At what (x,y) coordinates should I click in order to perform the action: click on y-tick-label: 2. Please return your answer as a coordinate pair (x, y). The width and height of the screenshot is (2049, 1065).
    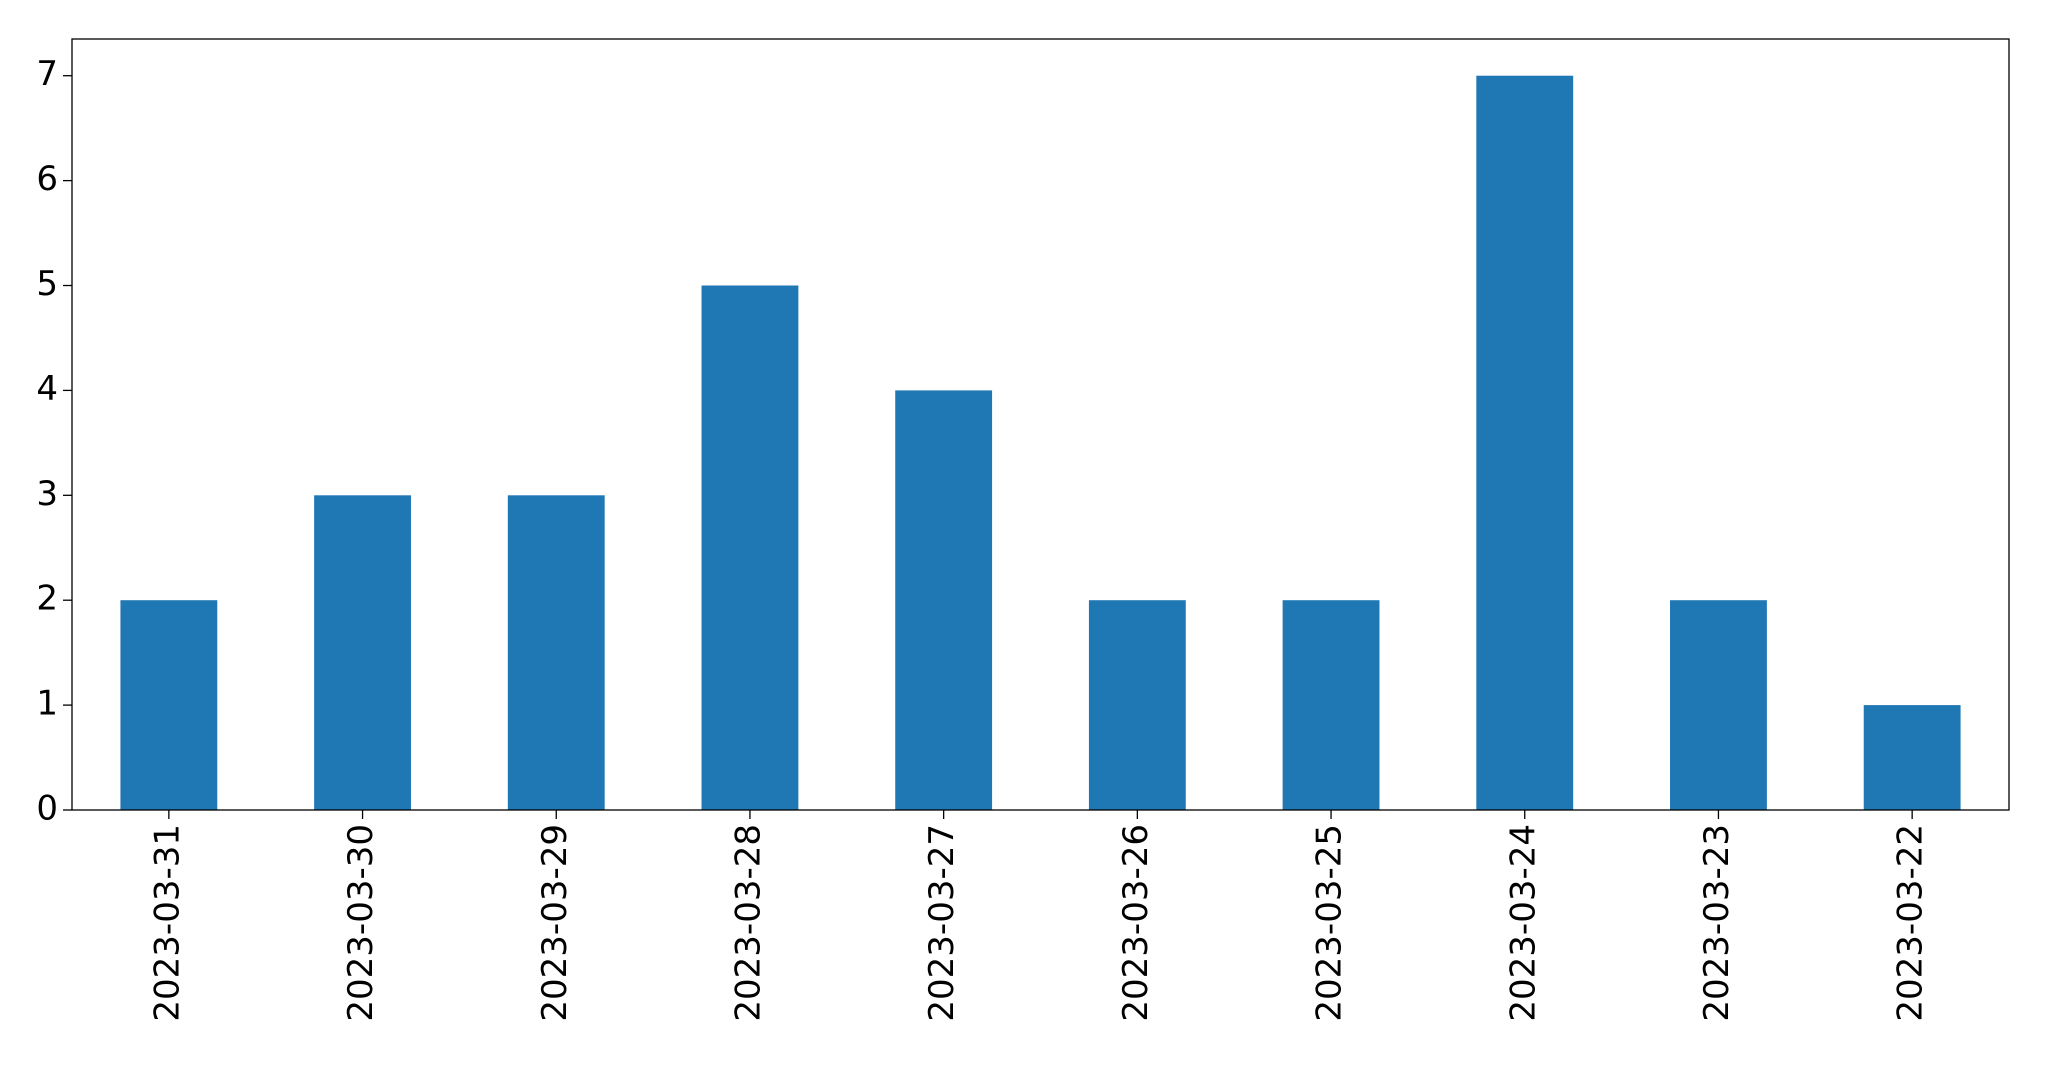
    Looking at the image, I should click on (47, 599).